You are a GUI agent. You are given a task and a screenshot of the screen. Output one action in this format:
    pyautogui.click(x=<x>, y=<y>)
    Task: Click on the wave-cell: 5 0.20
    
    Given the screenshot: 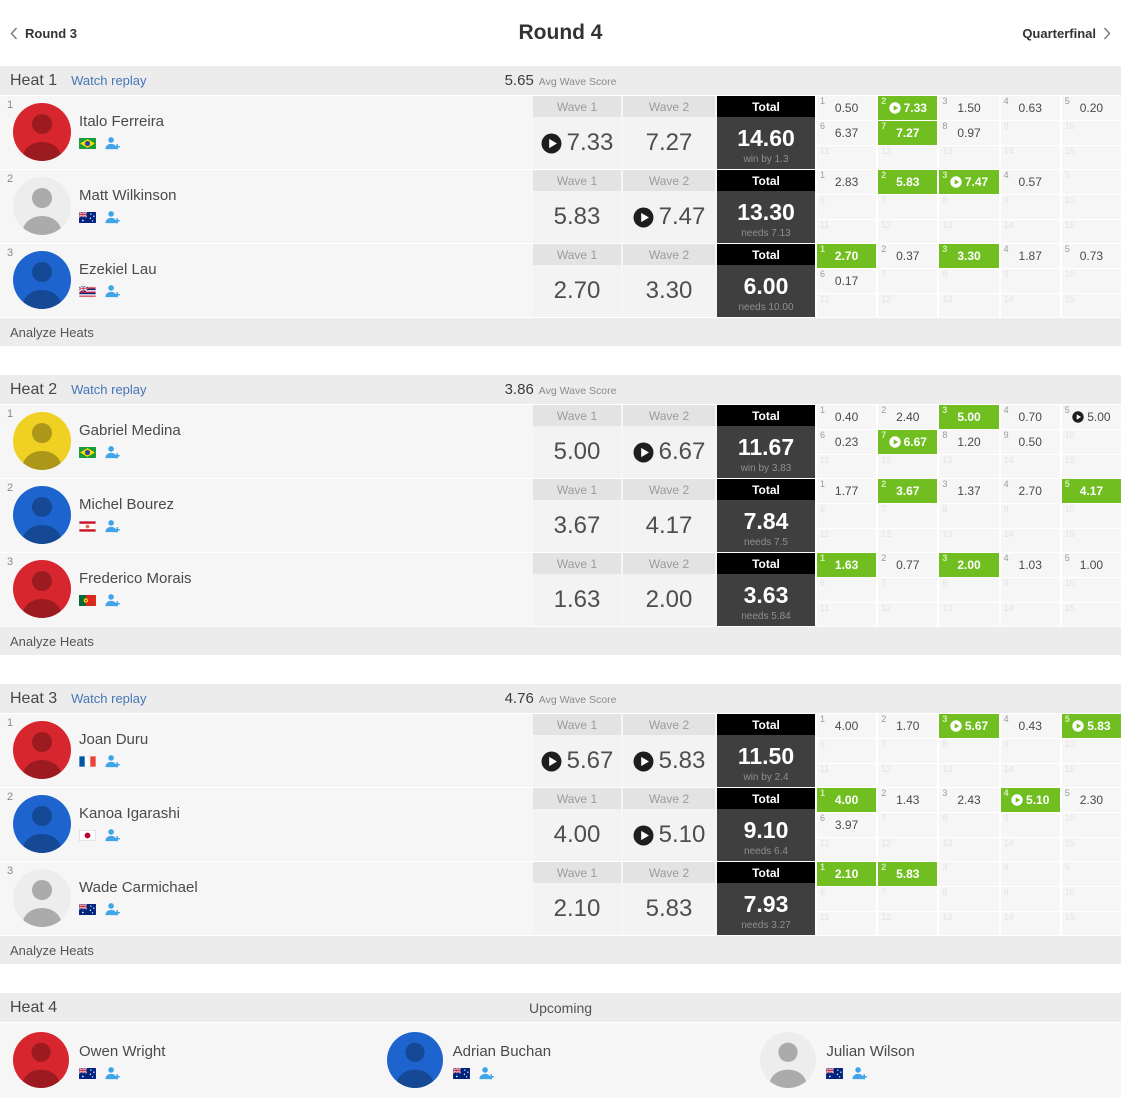 What is the action you would take?
    pyautogui.click(x=1090, y=108)
    